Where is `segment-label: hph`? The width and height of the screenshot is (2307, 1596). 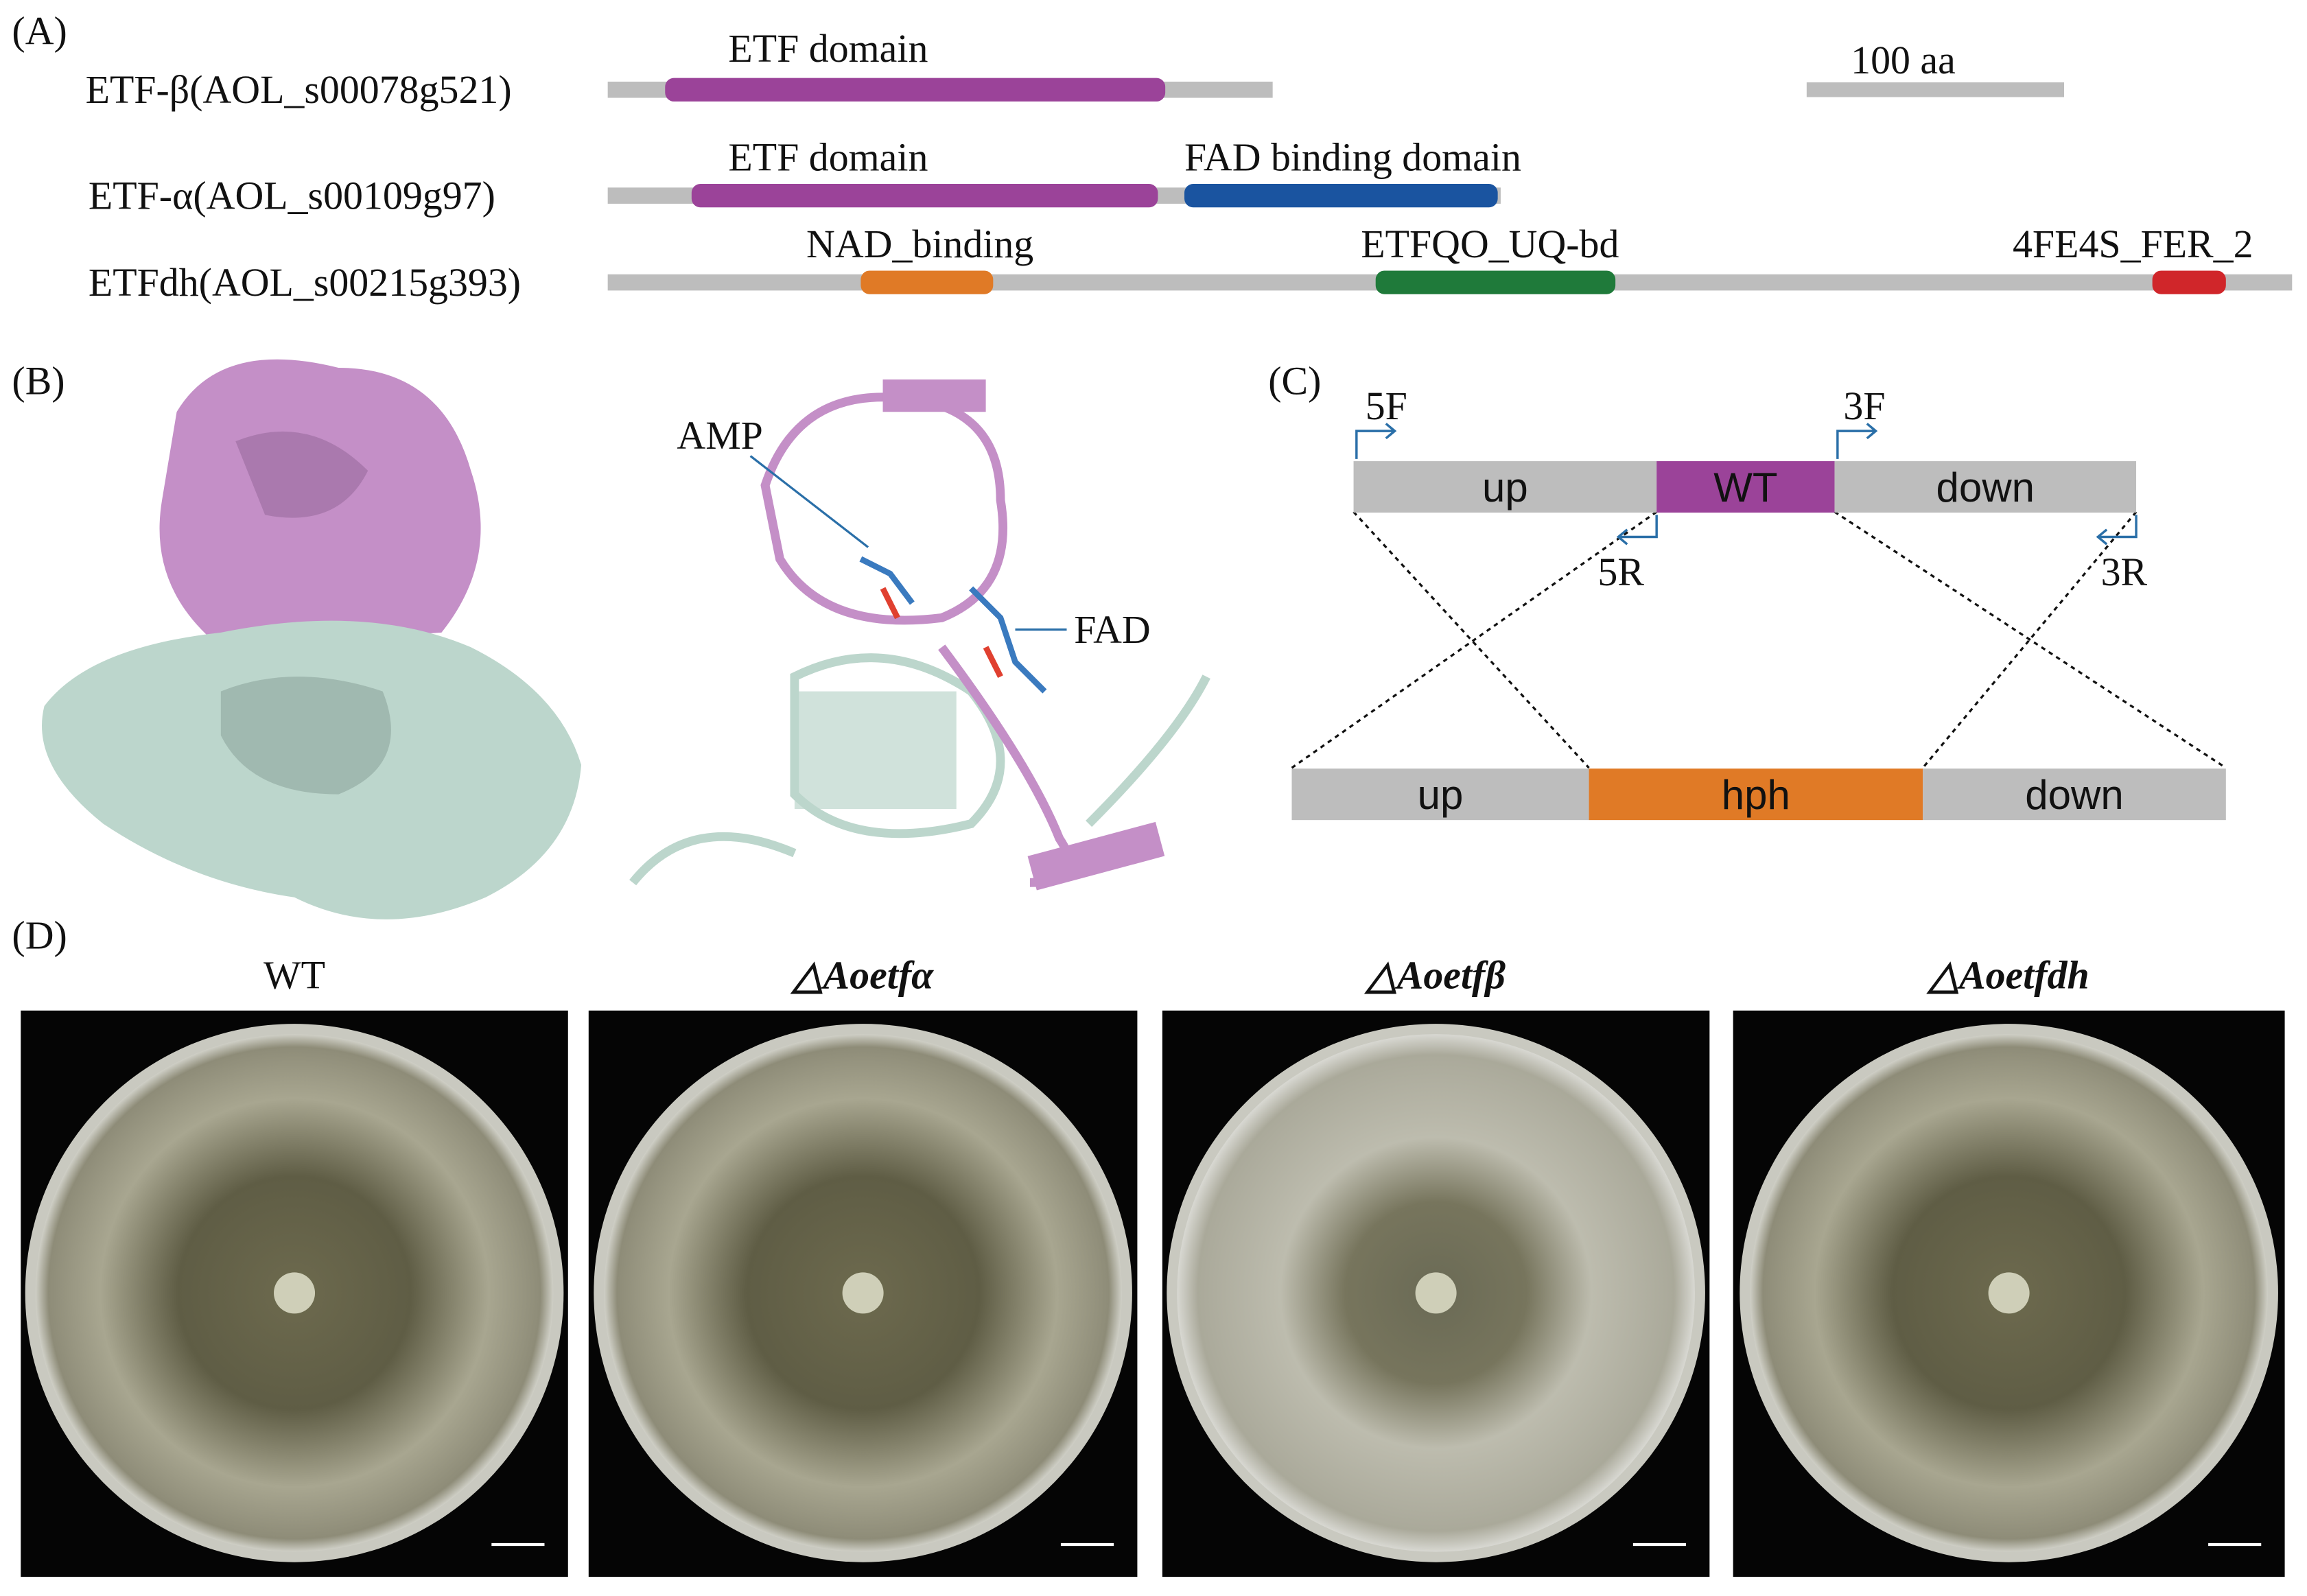 segment-label: hph is located at coordinates (1756, 795).